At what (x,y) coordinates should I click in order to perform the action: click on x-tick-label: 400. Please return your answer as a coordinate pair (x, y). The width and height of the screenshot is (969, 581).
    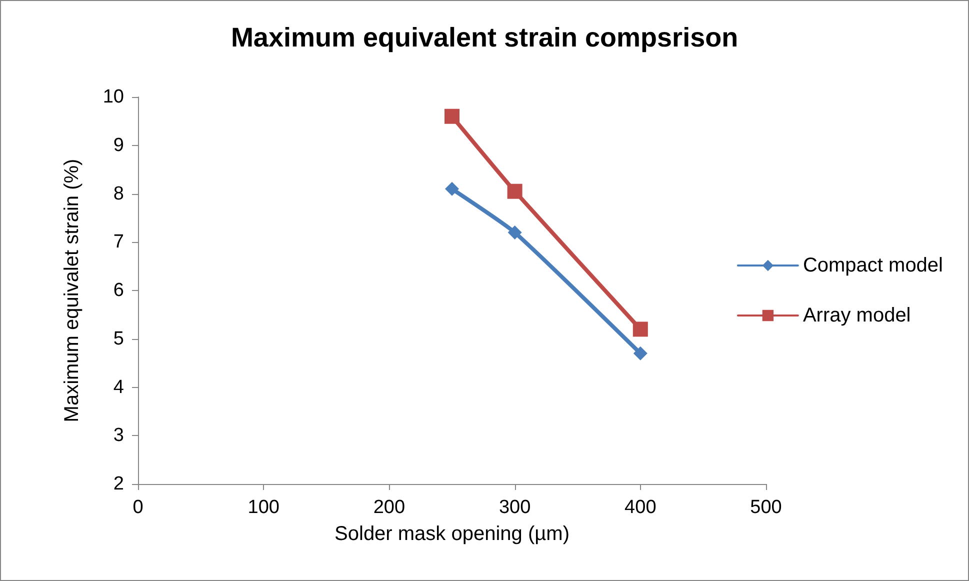
    Looking at the image, I should click on (640, 507).